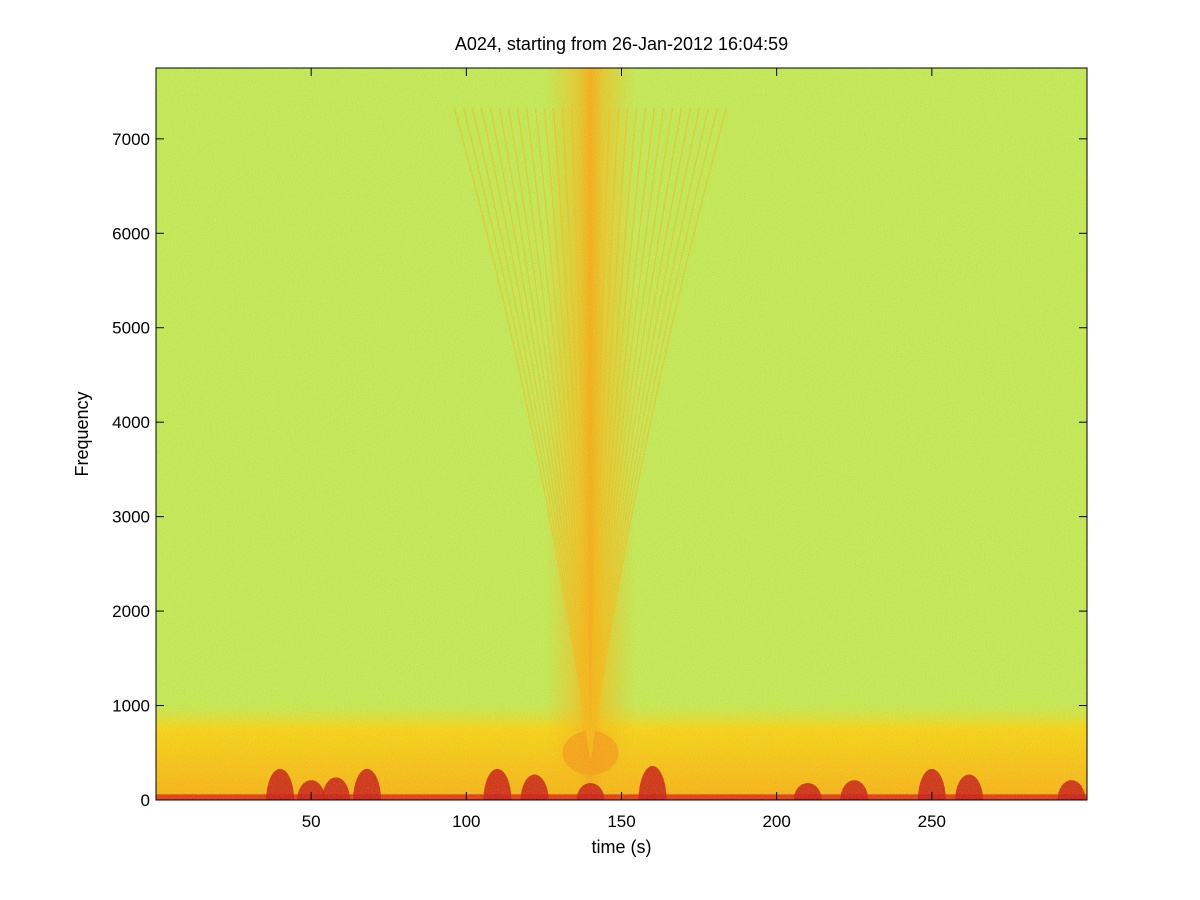 The width and height of the screenshot is (1200, 900). I want to click on x-tick-label: 200, so click(776, 821).